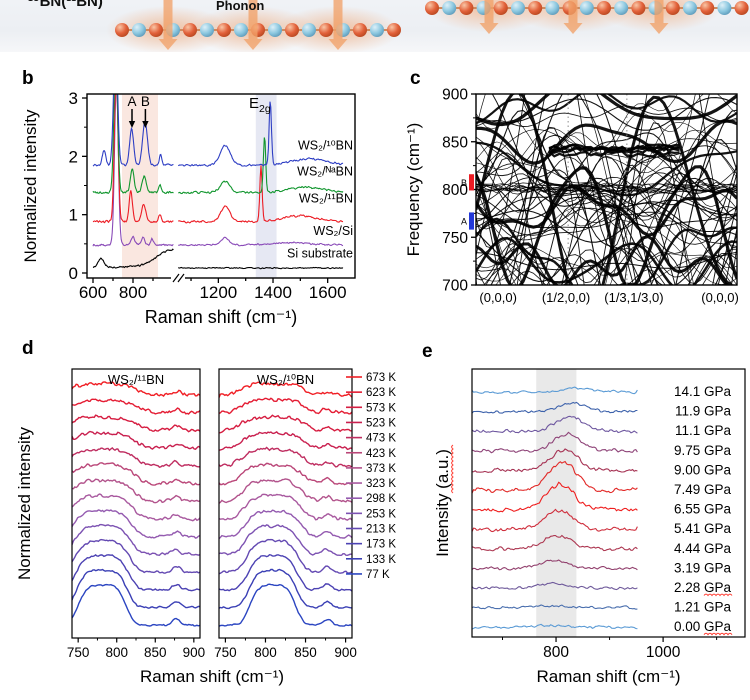 The image size is (750, 700). I want to click on plot-frame, so click(136, 503).